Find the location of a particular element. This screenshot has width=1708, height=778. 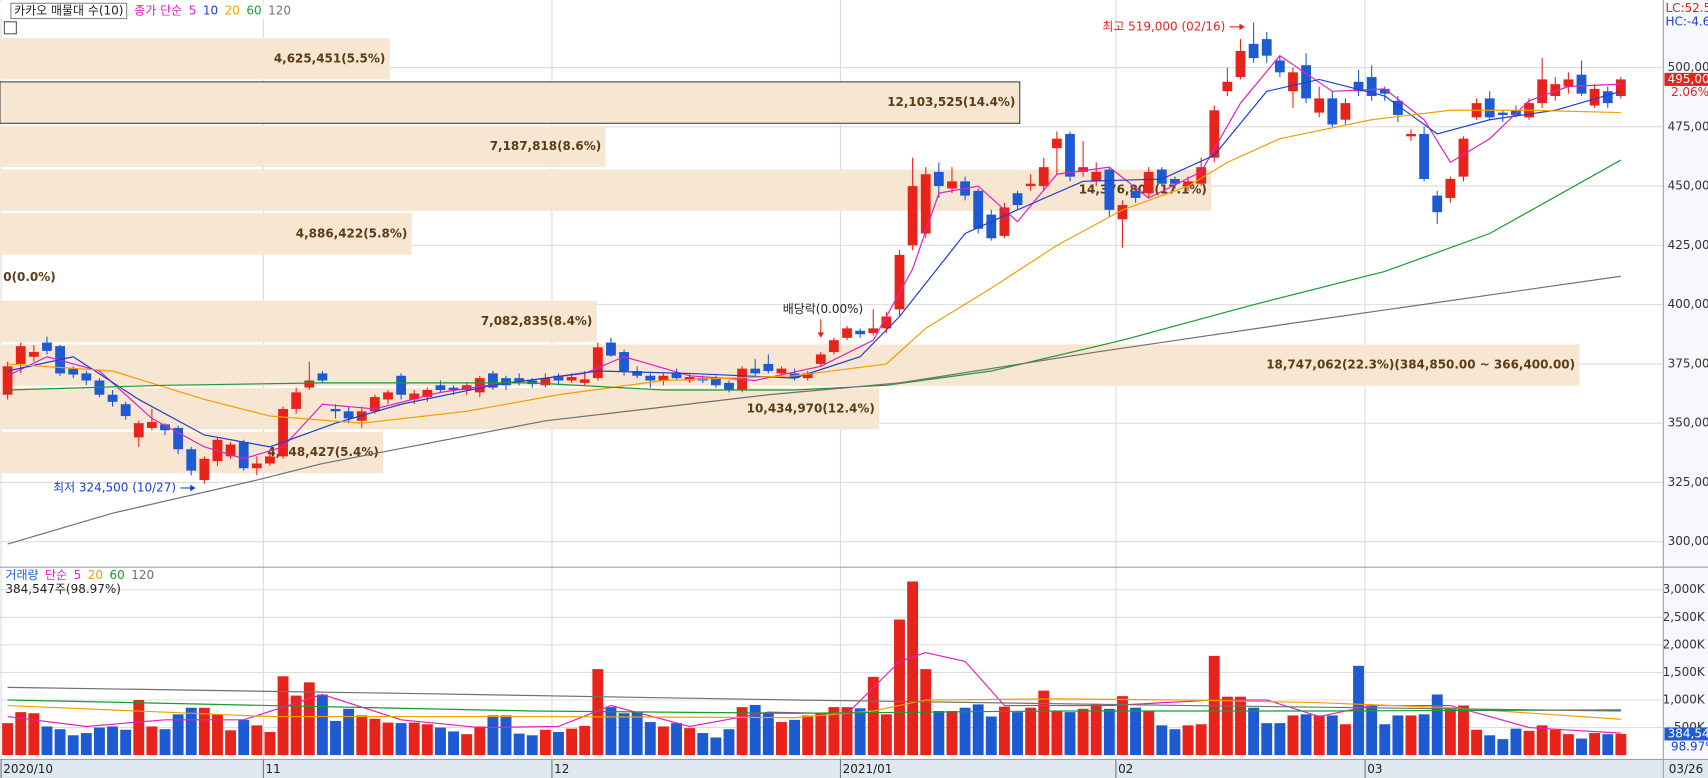

legend-label: 단순 is located at coordinates (56, 575).